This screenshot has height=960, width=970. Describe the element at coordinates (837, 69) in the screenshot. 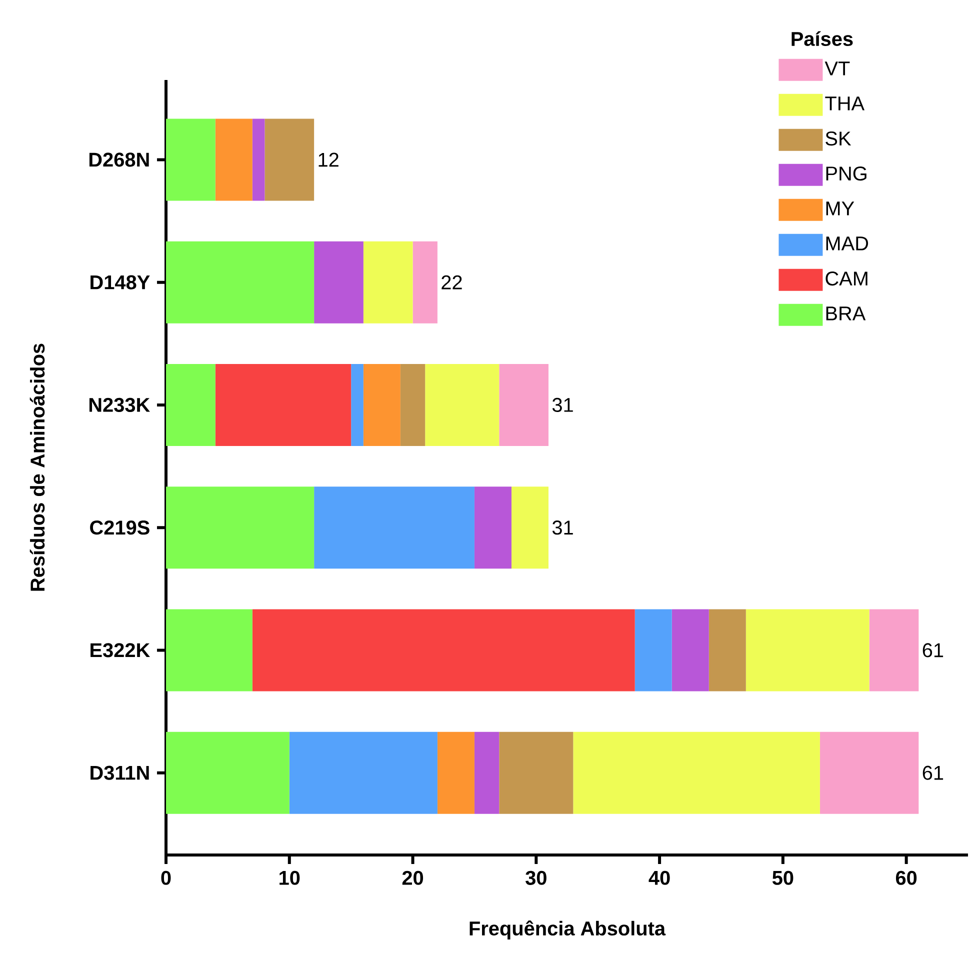

I see `legend-label: VT` at that location.